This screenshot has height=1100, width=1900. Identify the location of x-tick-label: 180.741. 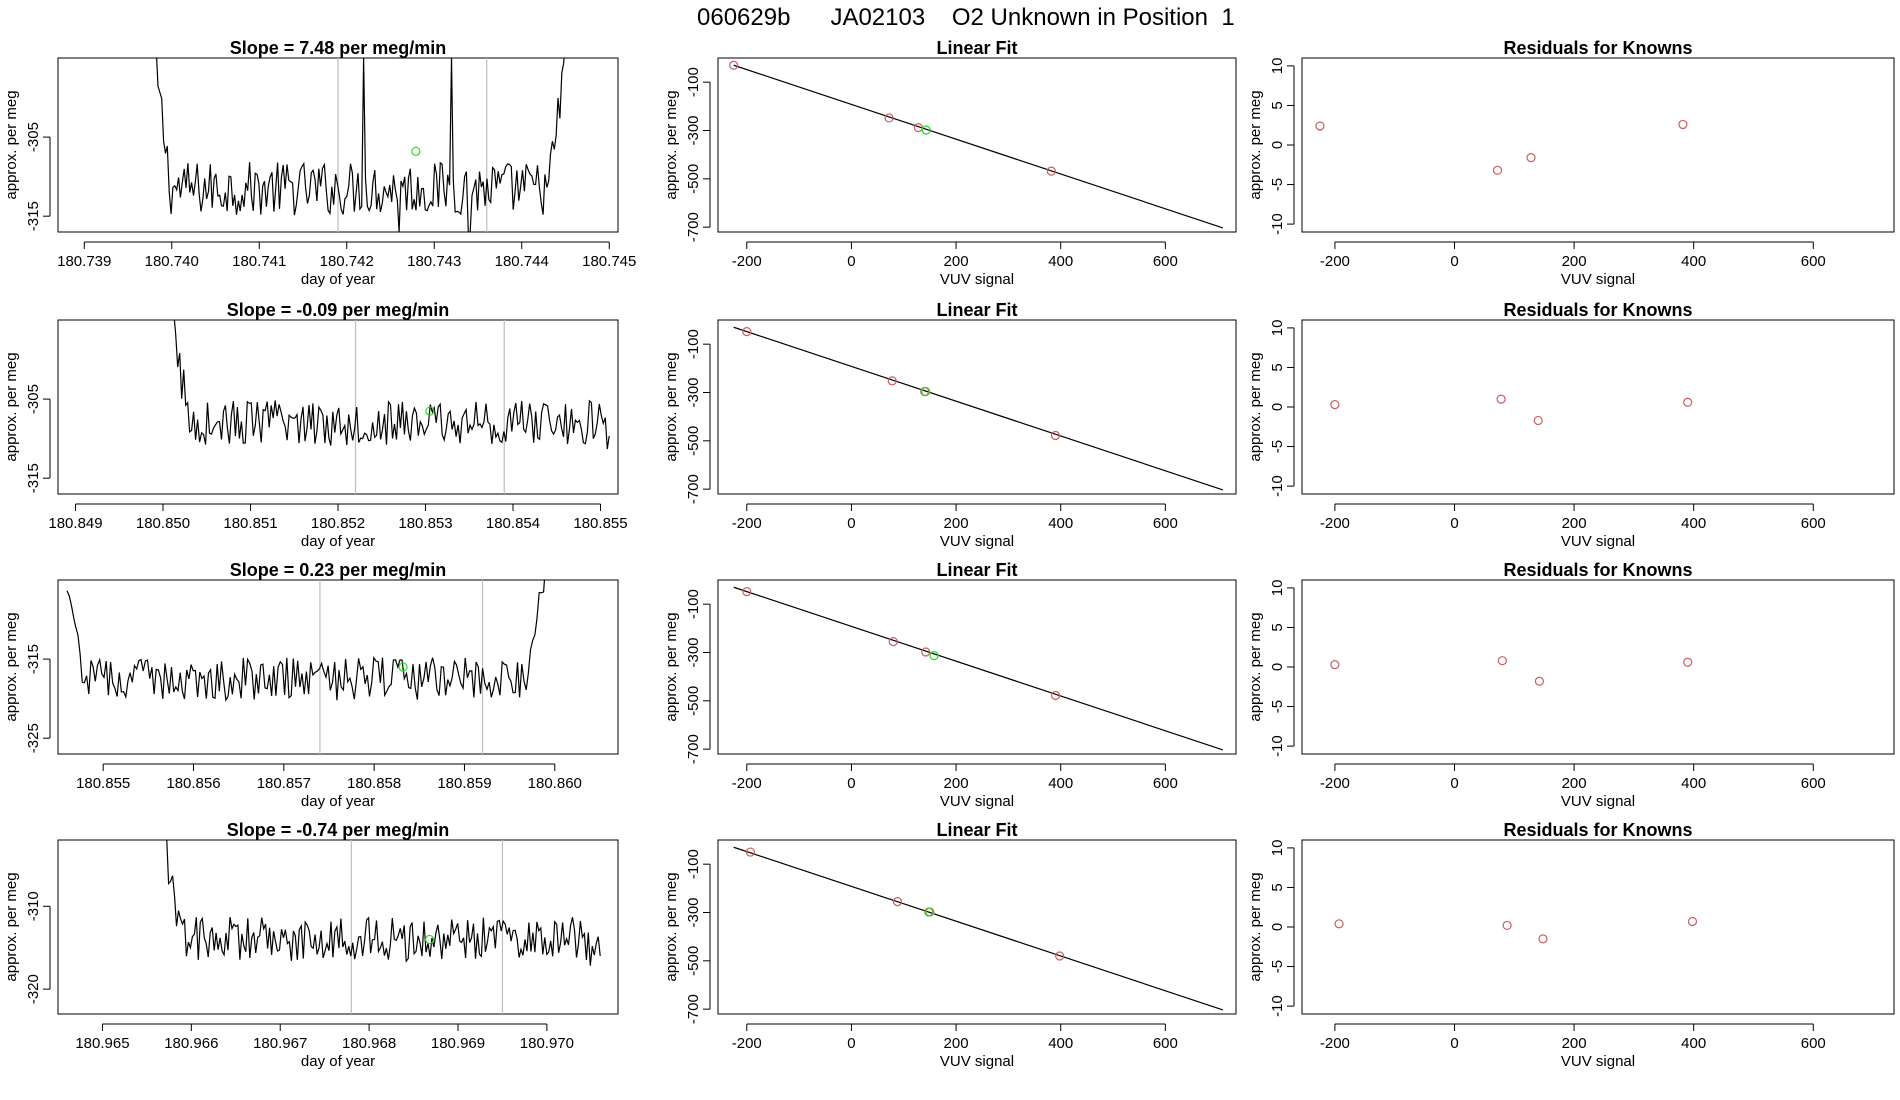
(259, 261).